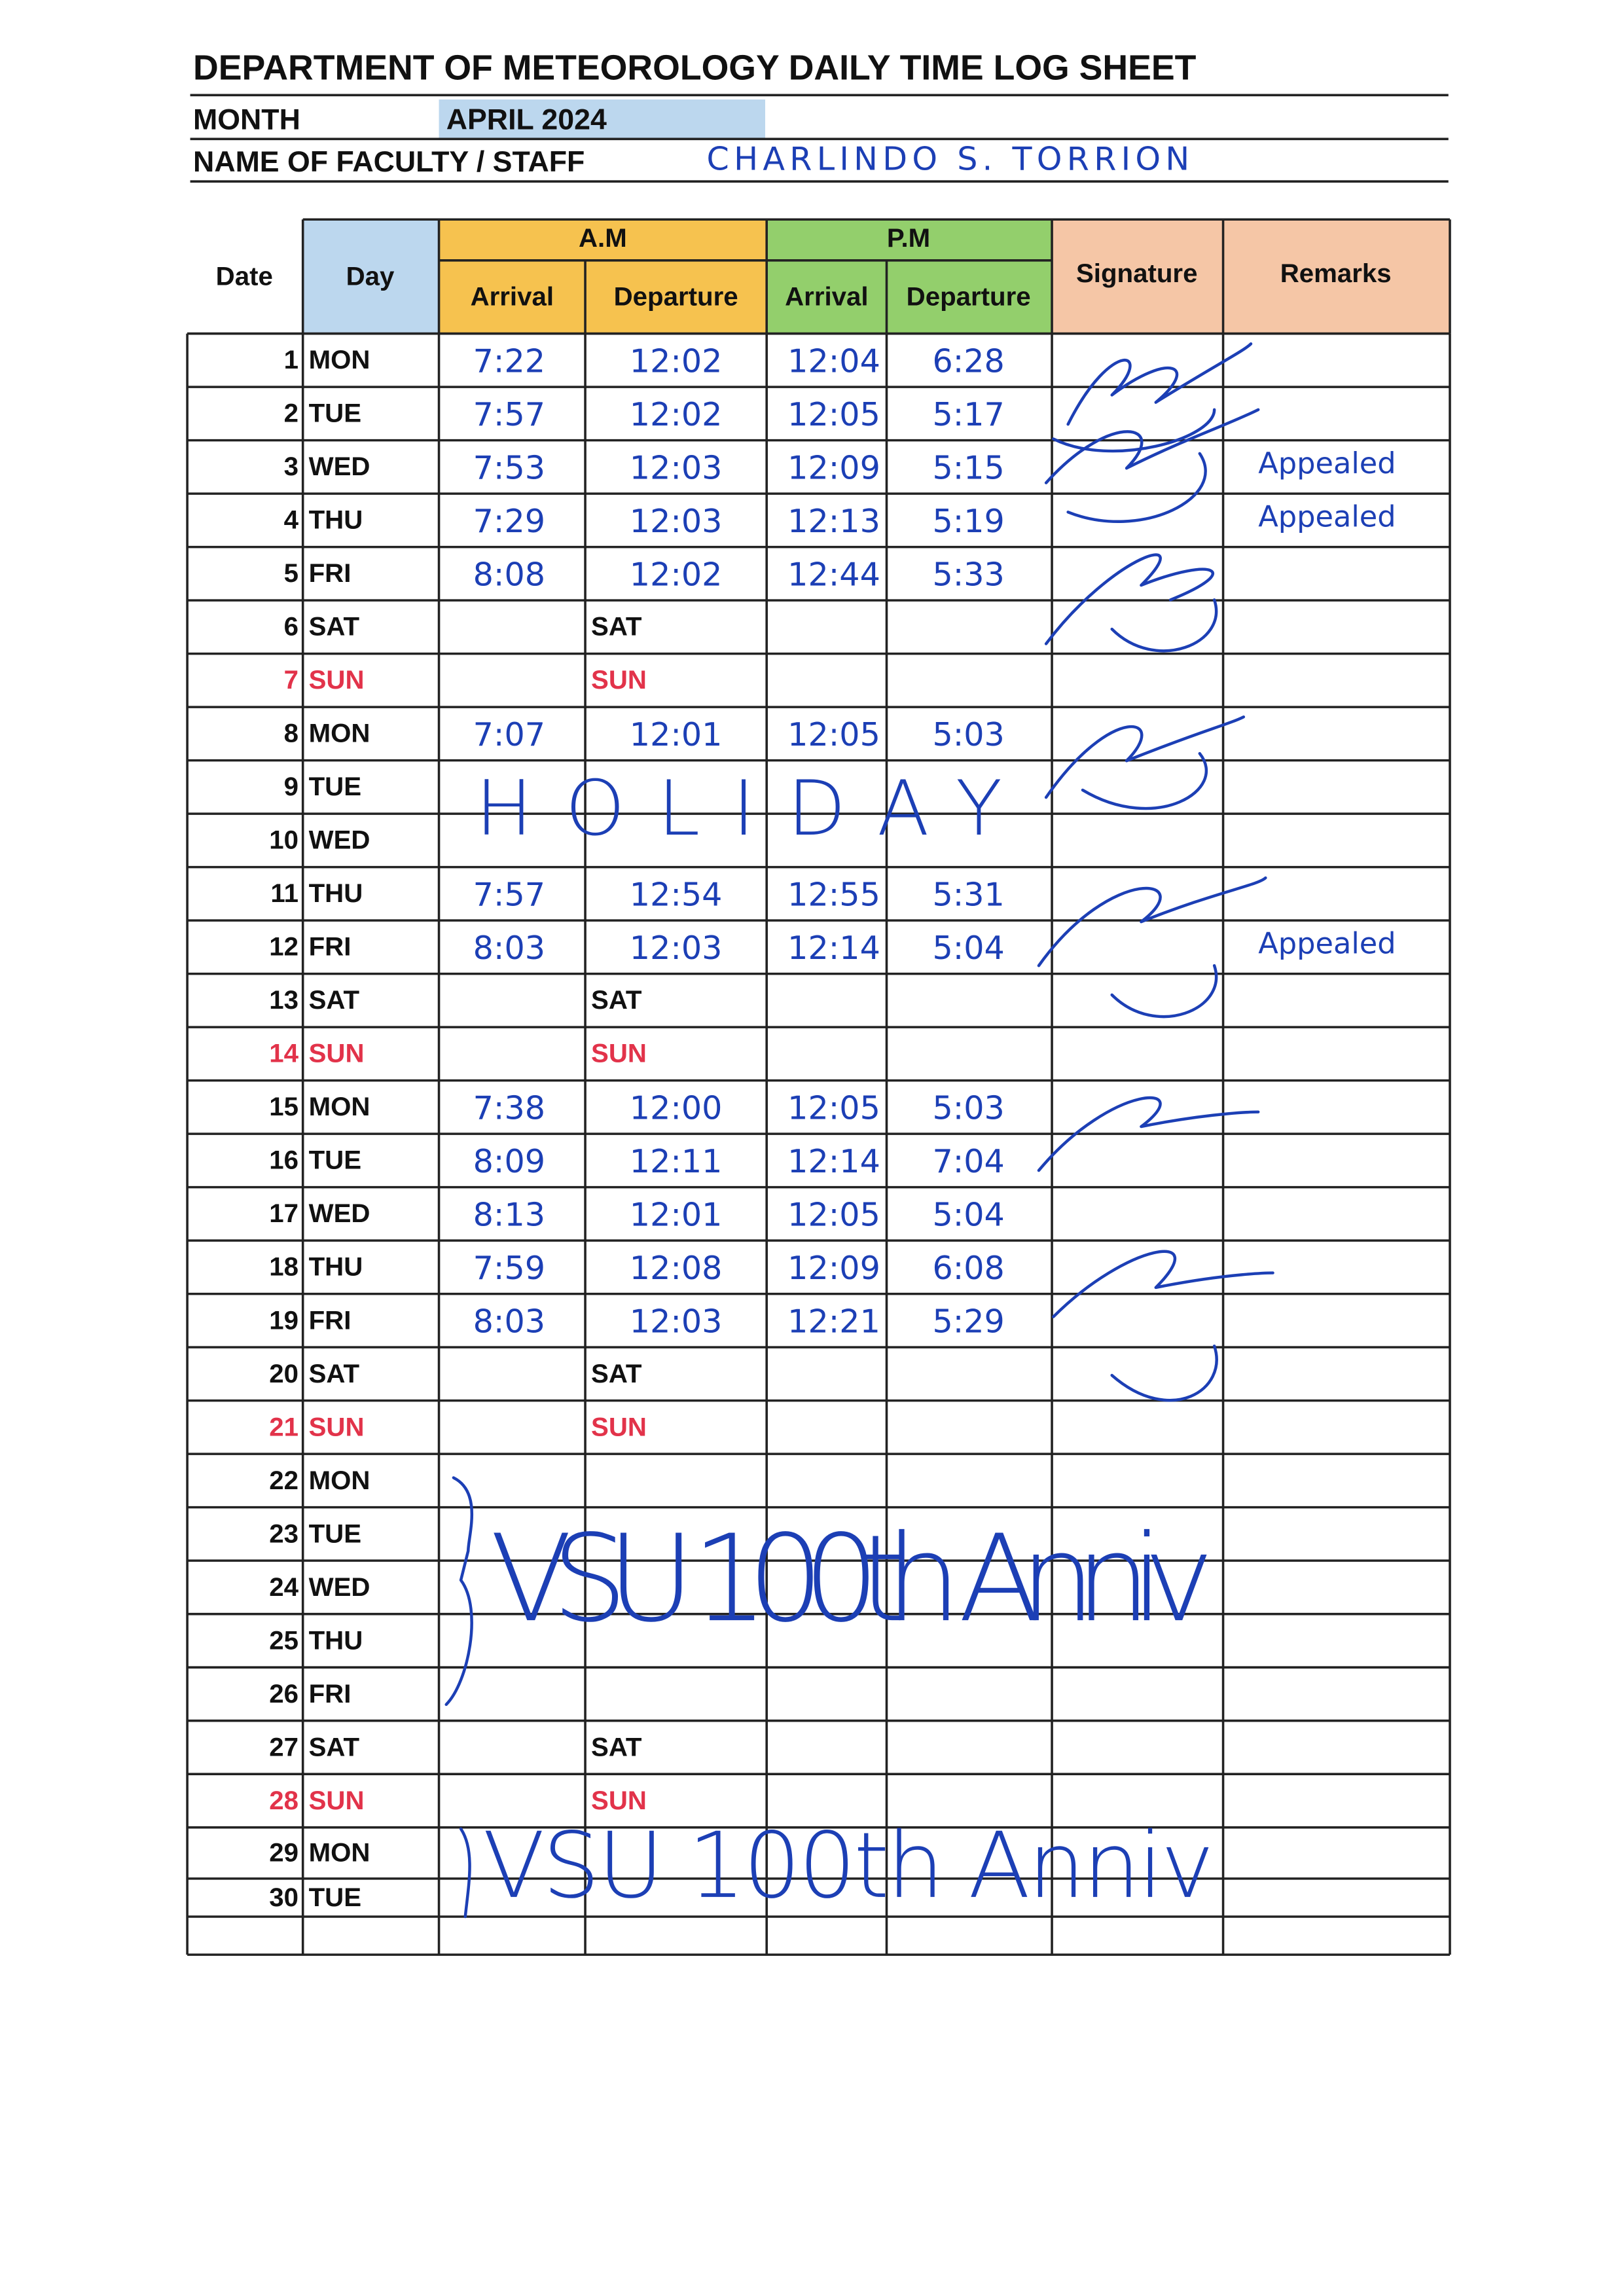 Image resolution: width=1624 pixels, height=2295 pixels. I want to click on time-entry: 5:15, so click(968, 467).